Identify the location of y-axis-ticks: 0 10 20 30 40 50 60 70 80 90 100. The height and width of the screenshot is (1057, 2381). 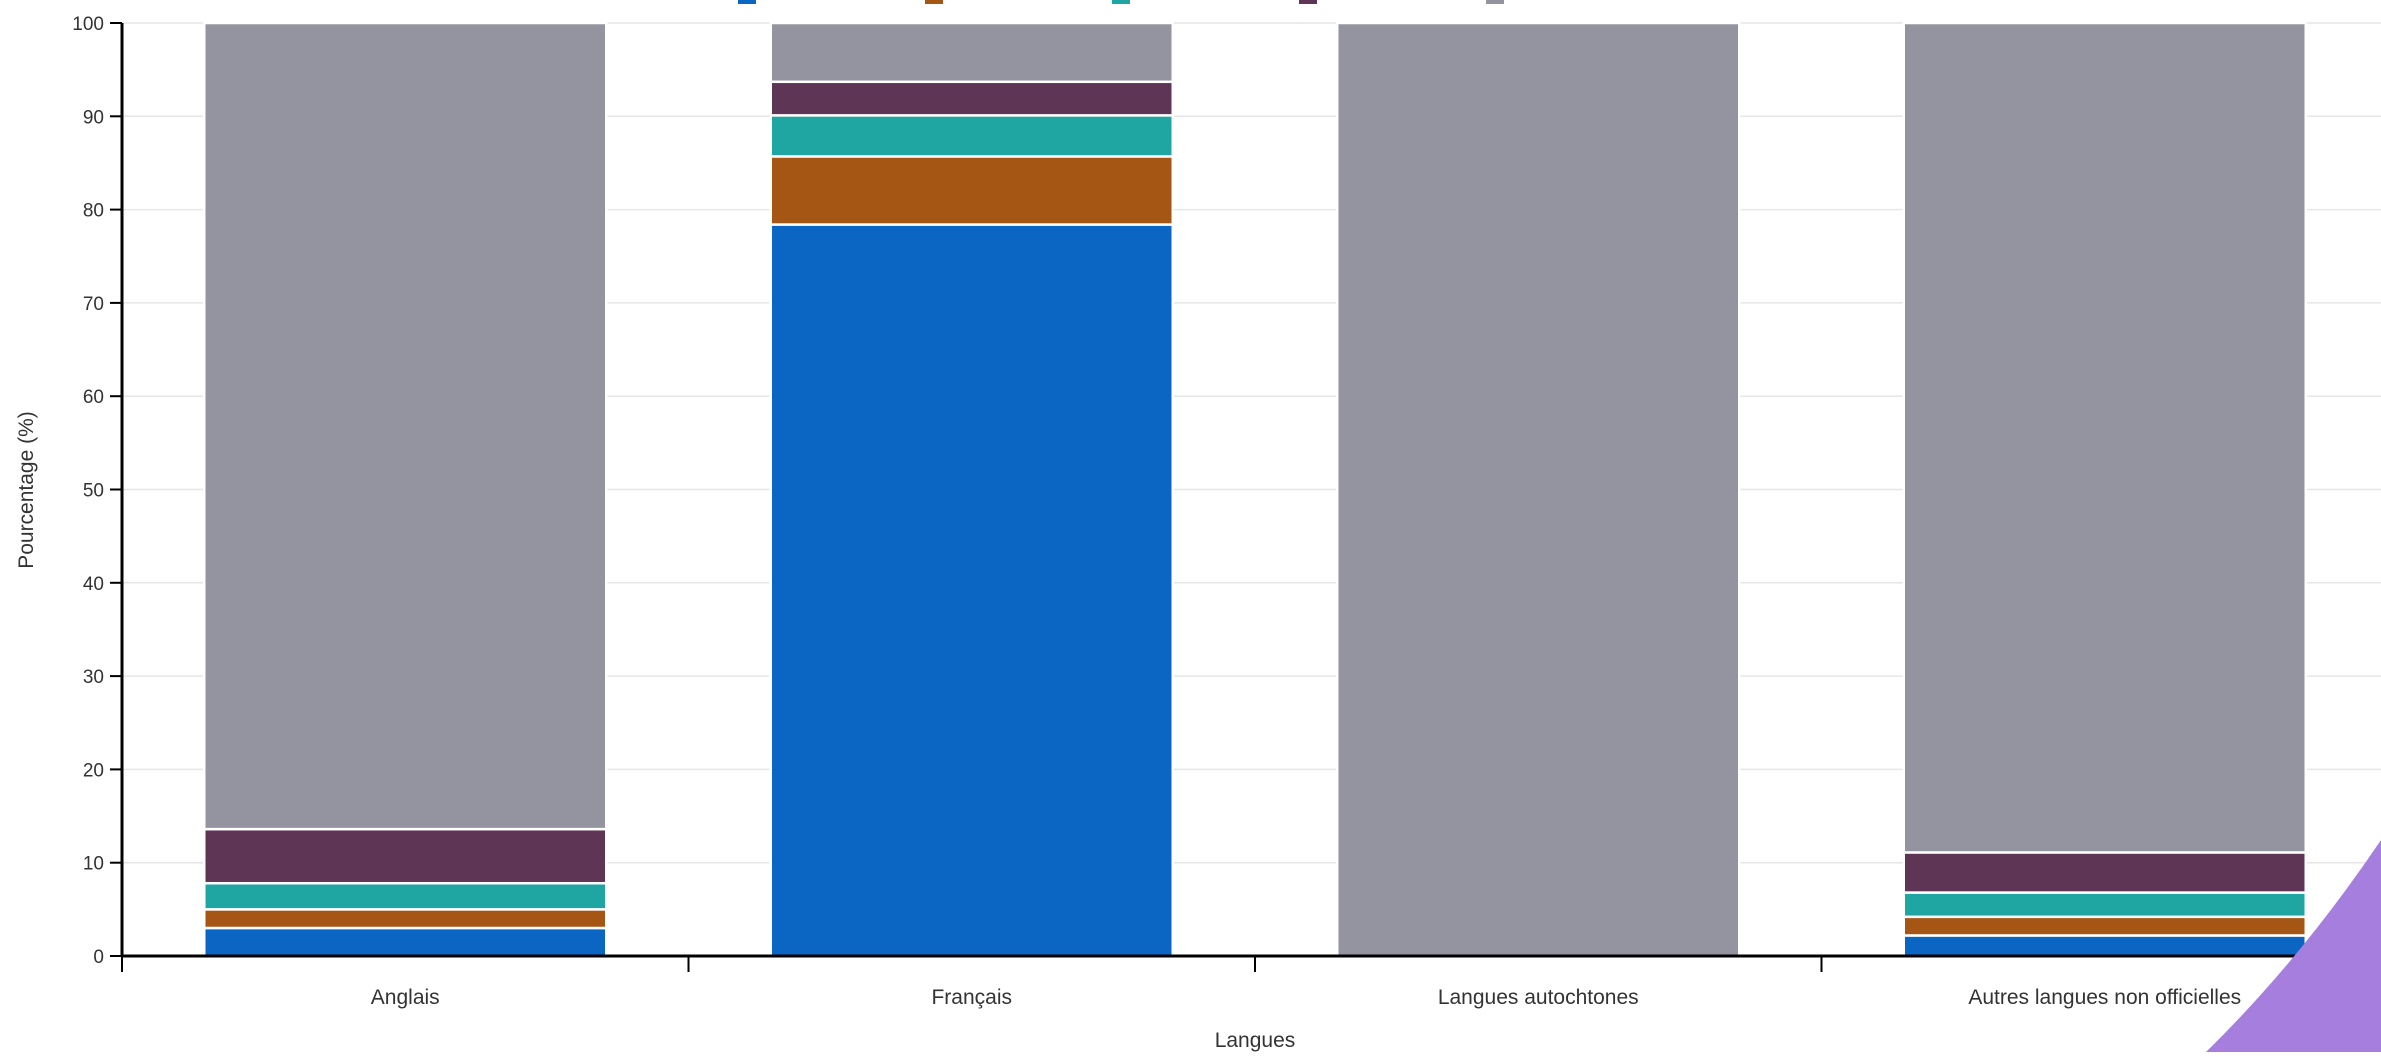
(97, 491).